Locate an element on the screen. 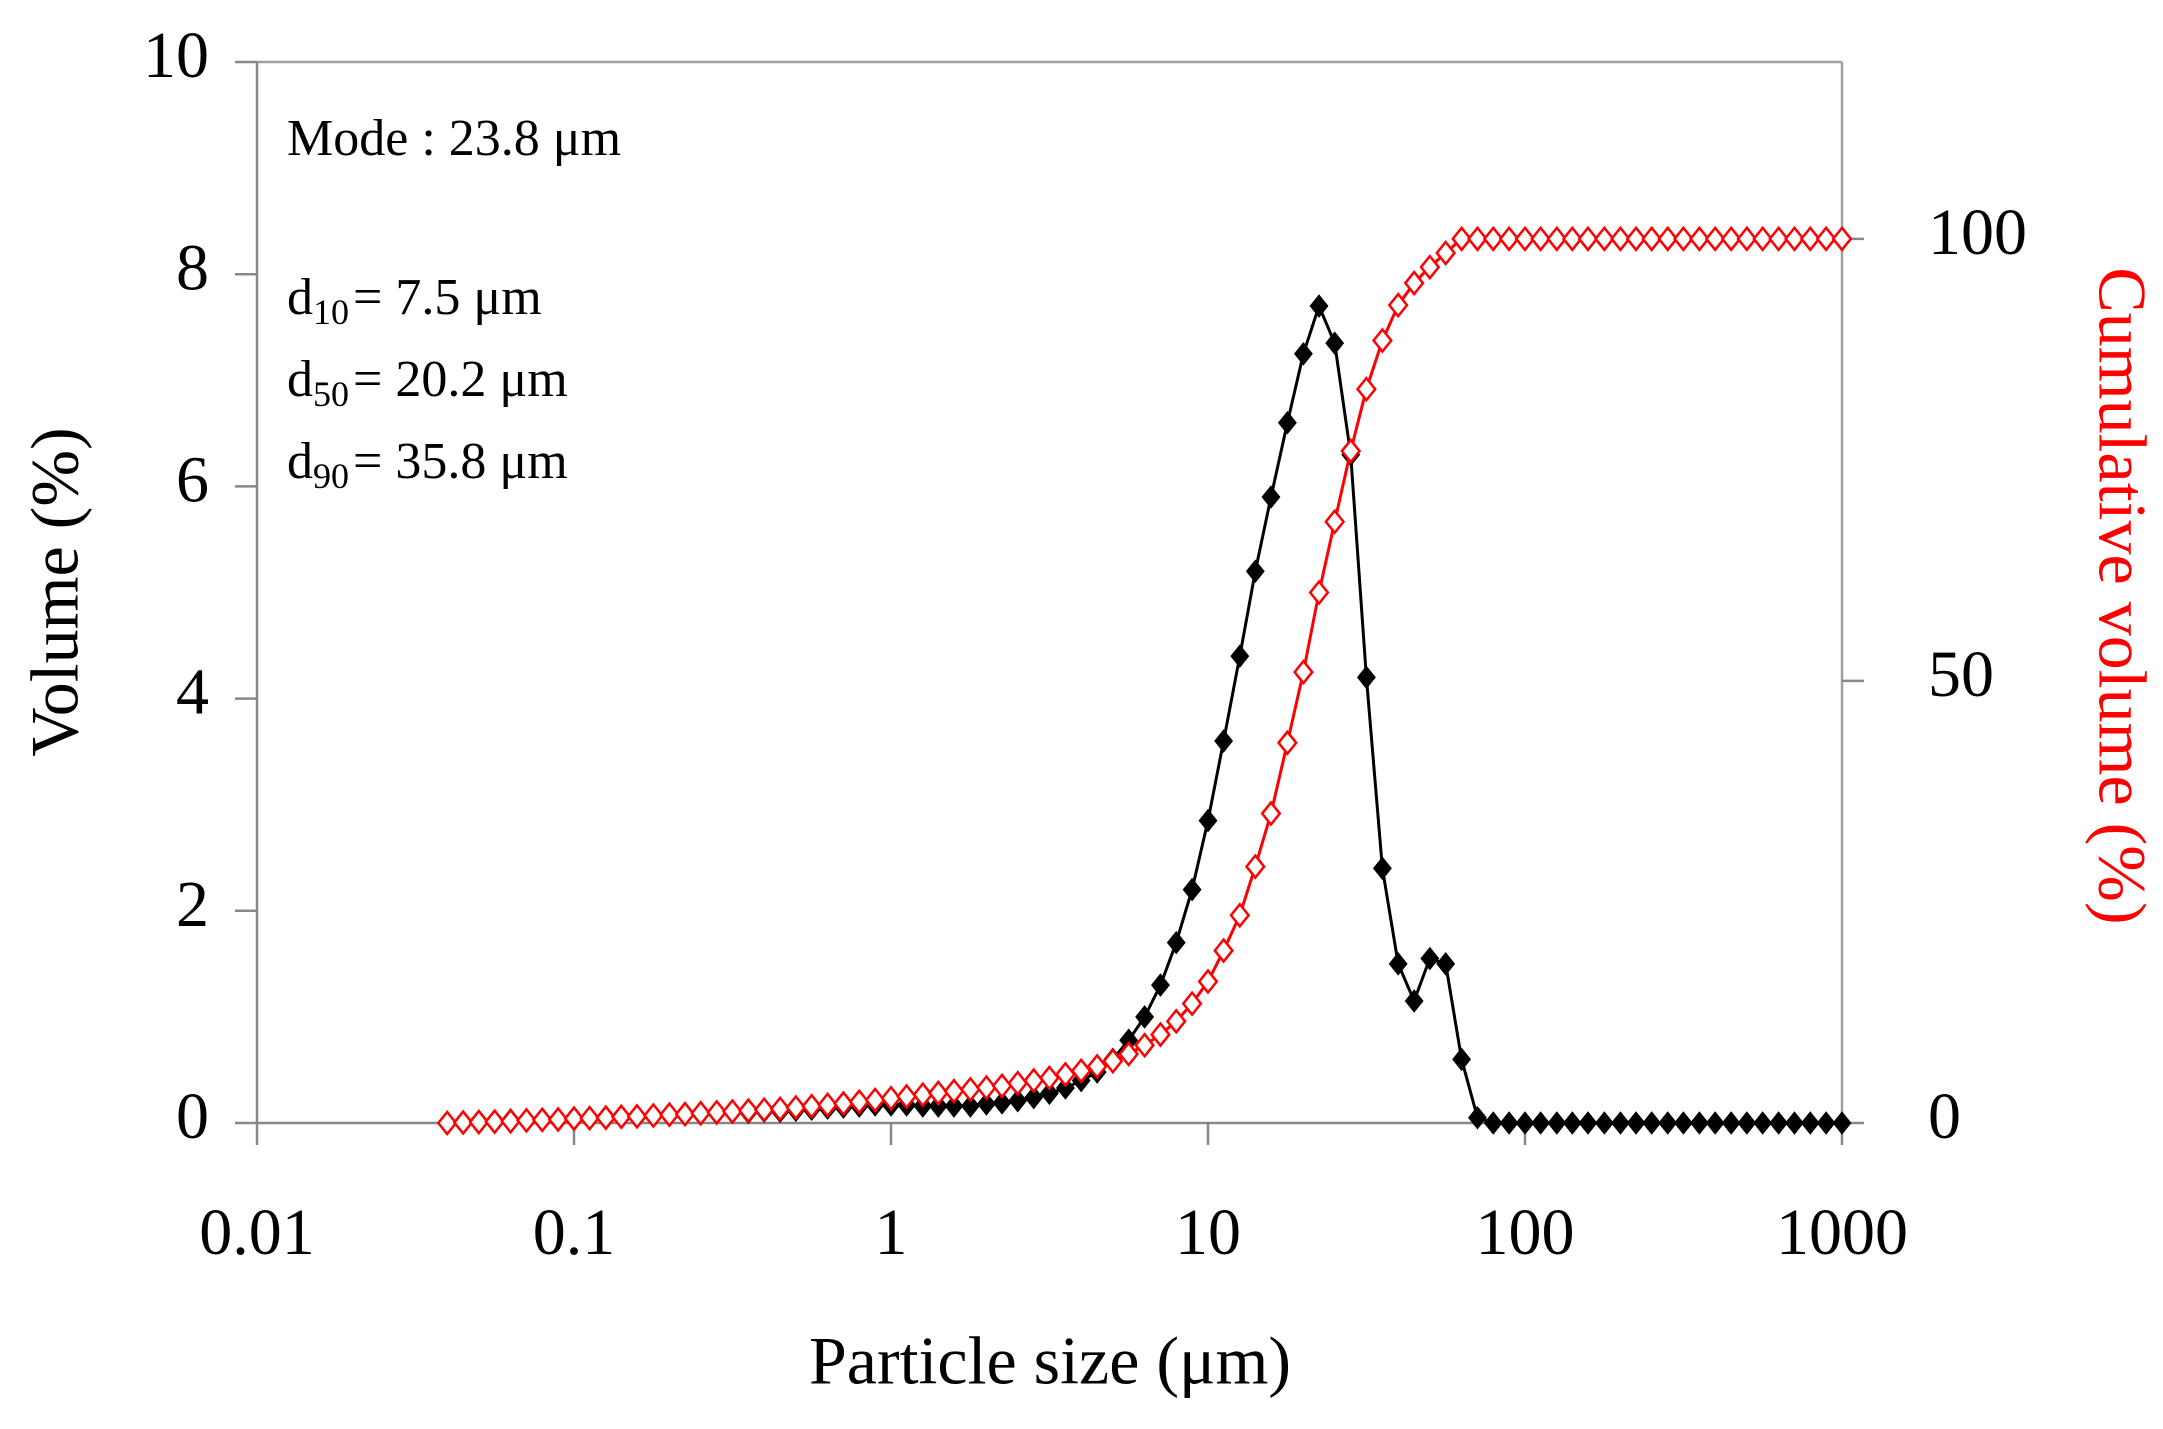  y-tick-label: 8 is located at coordinates (192, 267).